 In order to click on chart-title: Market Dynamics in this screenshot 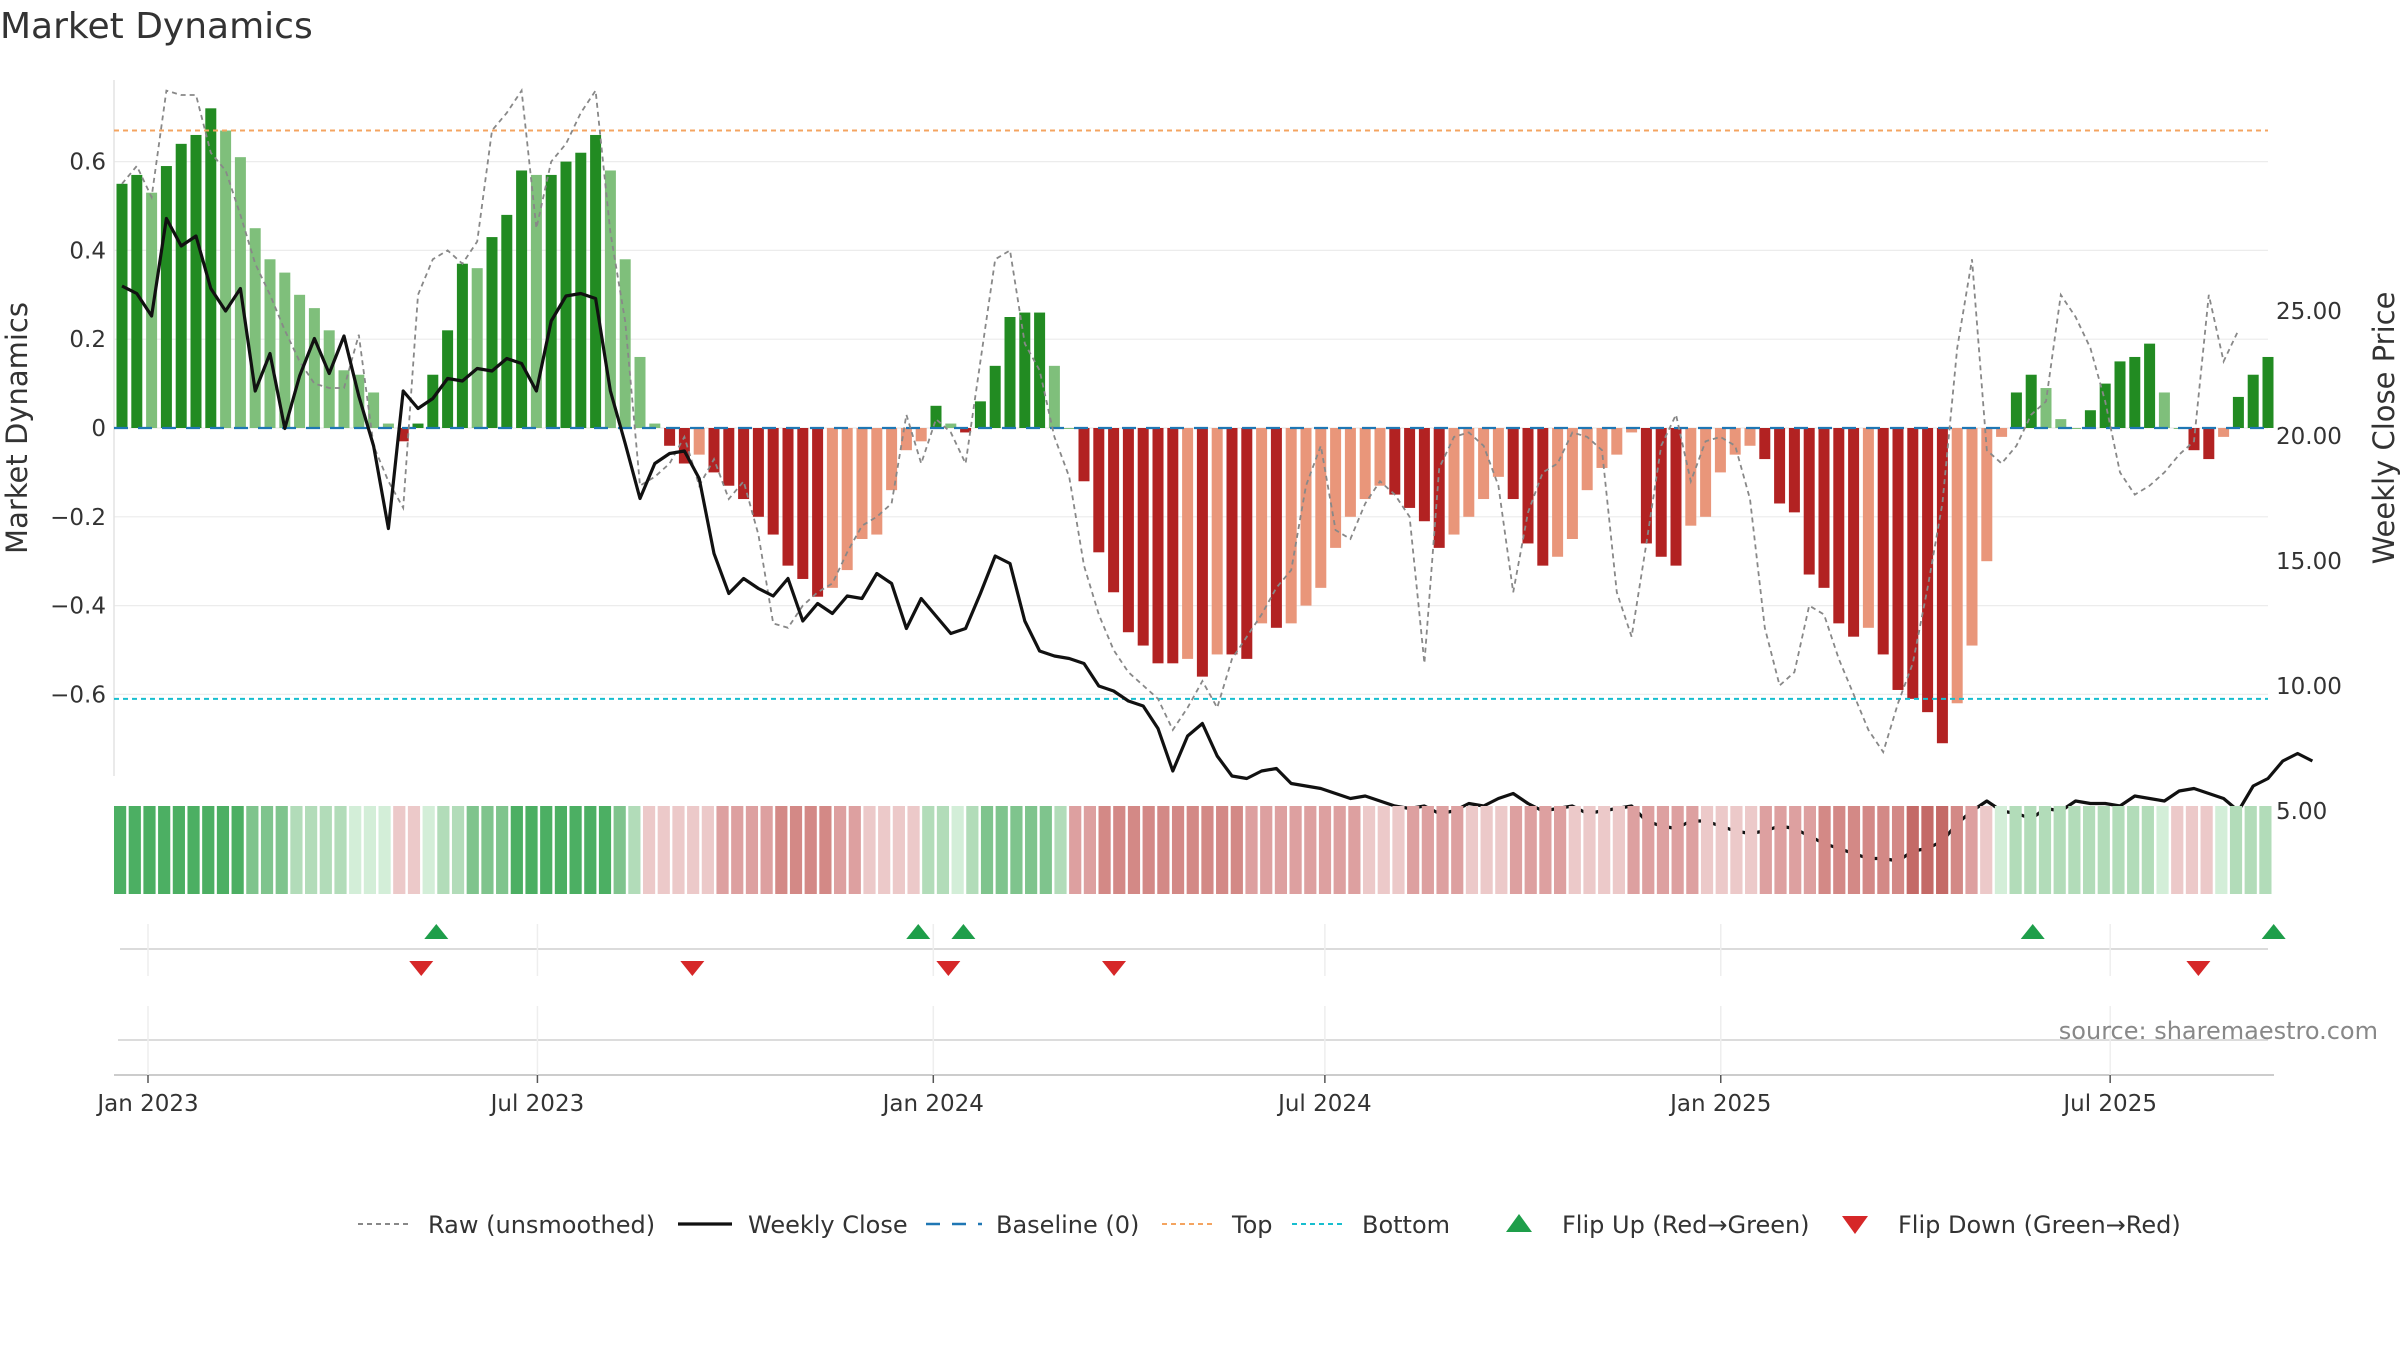, I will do `click(156, 26)`.